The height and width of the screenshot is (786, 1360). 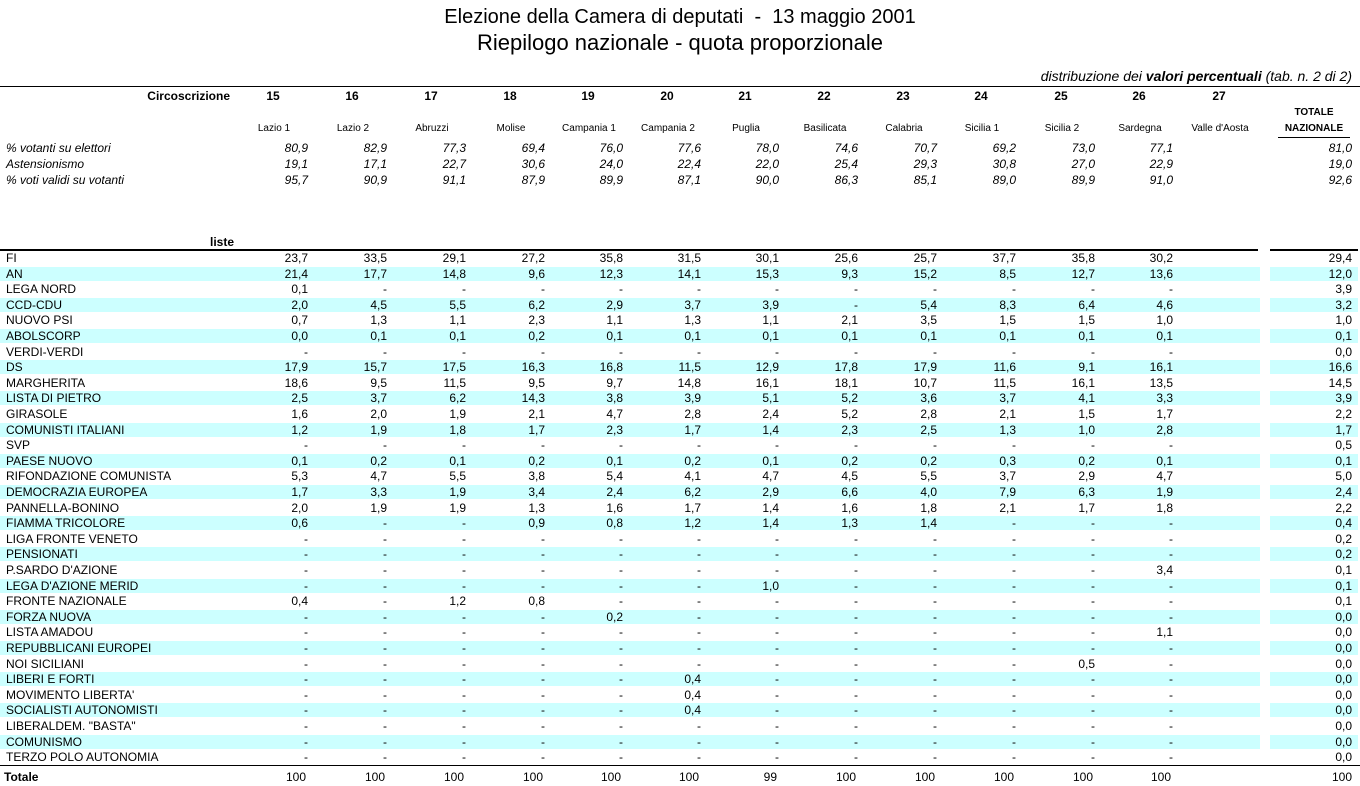 What do you see at coordinates (457, 398) in the screenshot?
I see `list-value: 6,2` at bounding box center [457, 398].